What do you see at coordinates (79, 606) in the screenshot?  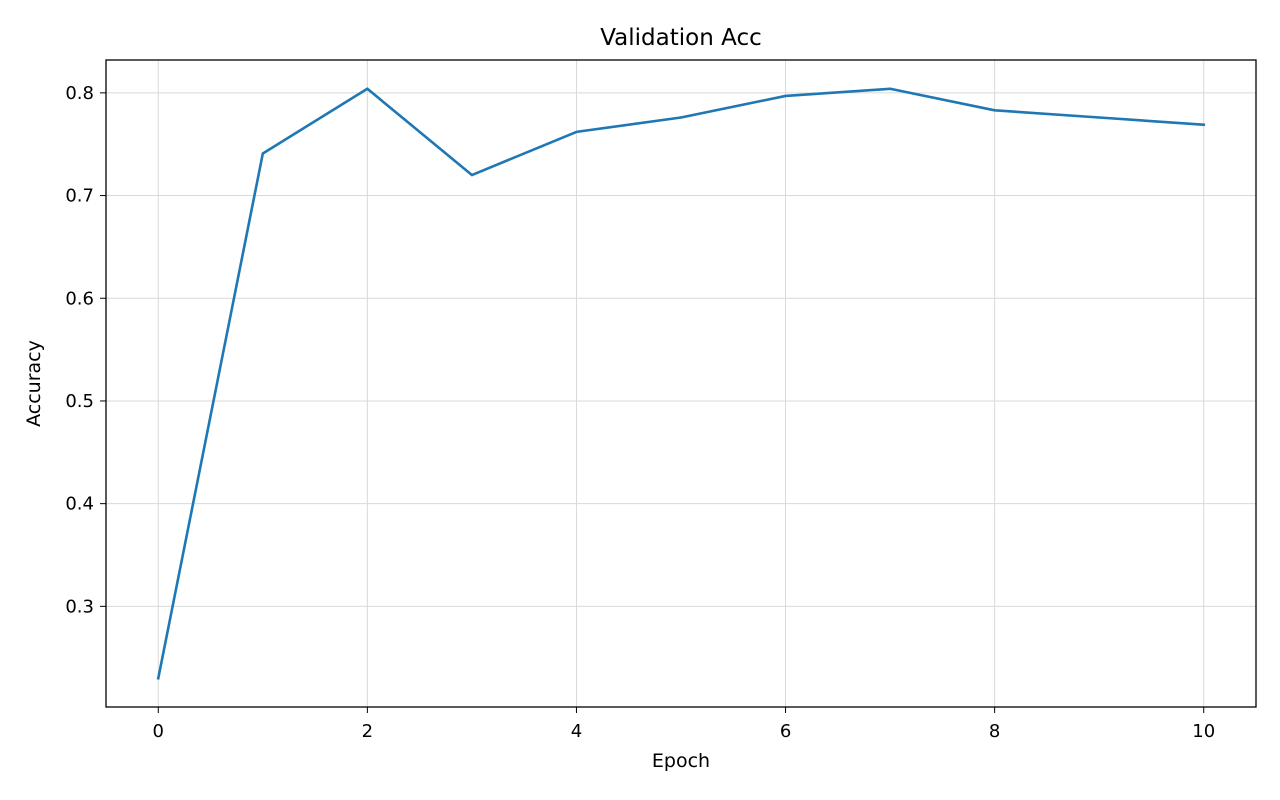 I see `y-tick-label: 0.3` at bounding box center [79, 606].